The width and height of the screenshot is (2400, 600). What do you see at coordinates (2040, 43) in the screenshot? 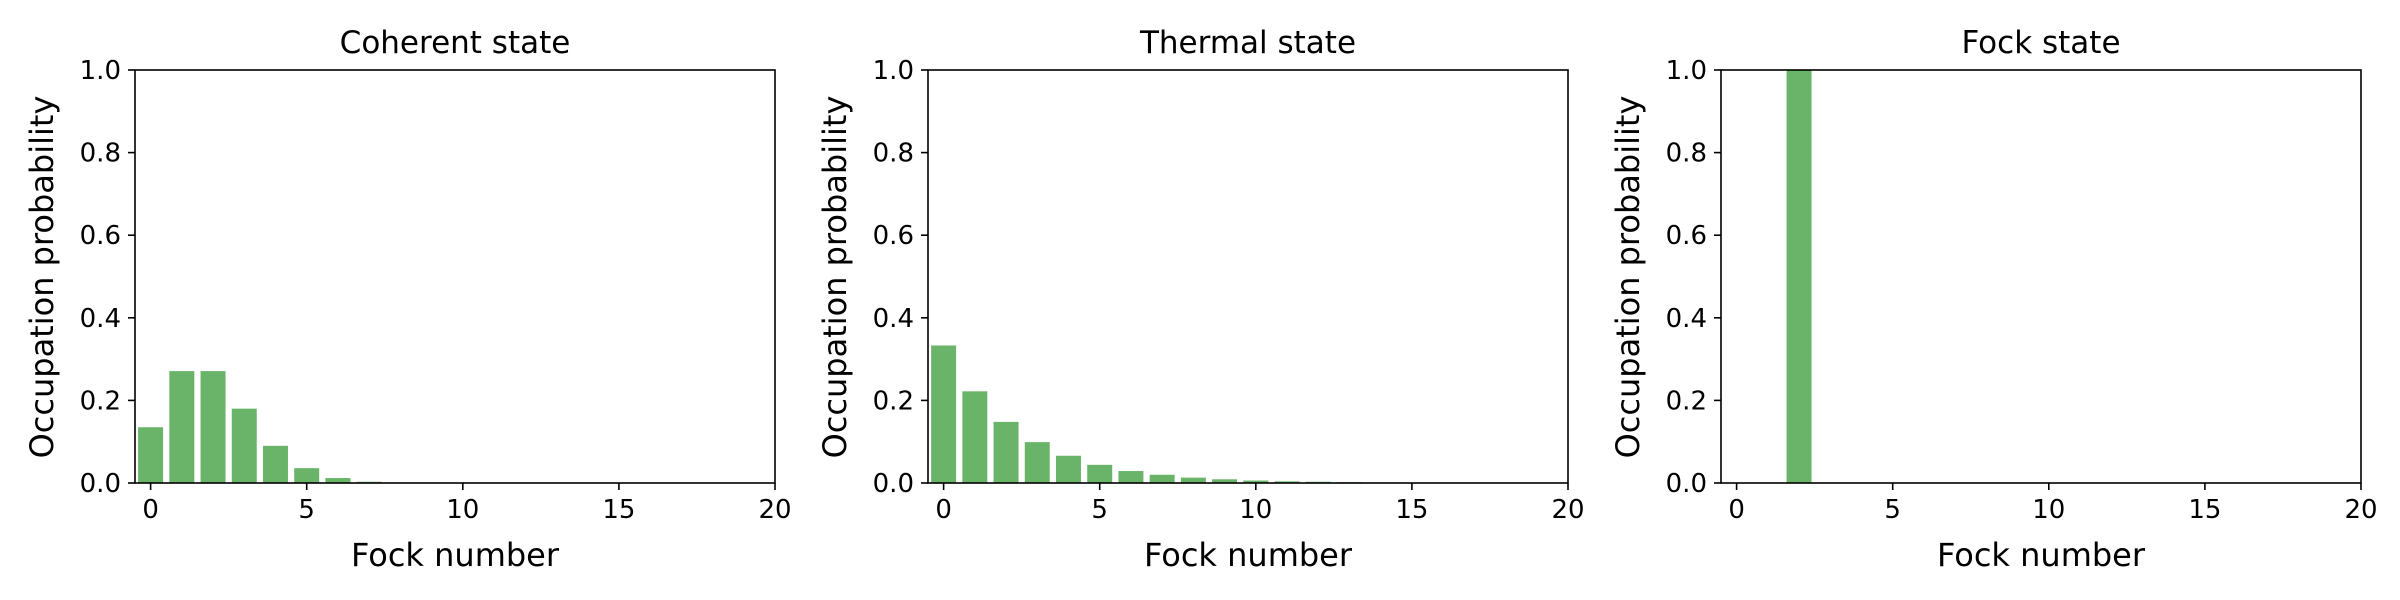
I see `panel-title: Fock state` at bounding box center [2040, 43].